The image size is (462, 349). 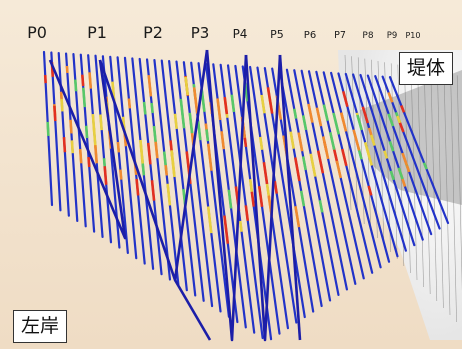 I want to click on section-label-p9: P9, so click(x=392, y=36).